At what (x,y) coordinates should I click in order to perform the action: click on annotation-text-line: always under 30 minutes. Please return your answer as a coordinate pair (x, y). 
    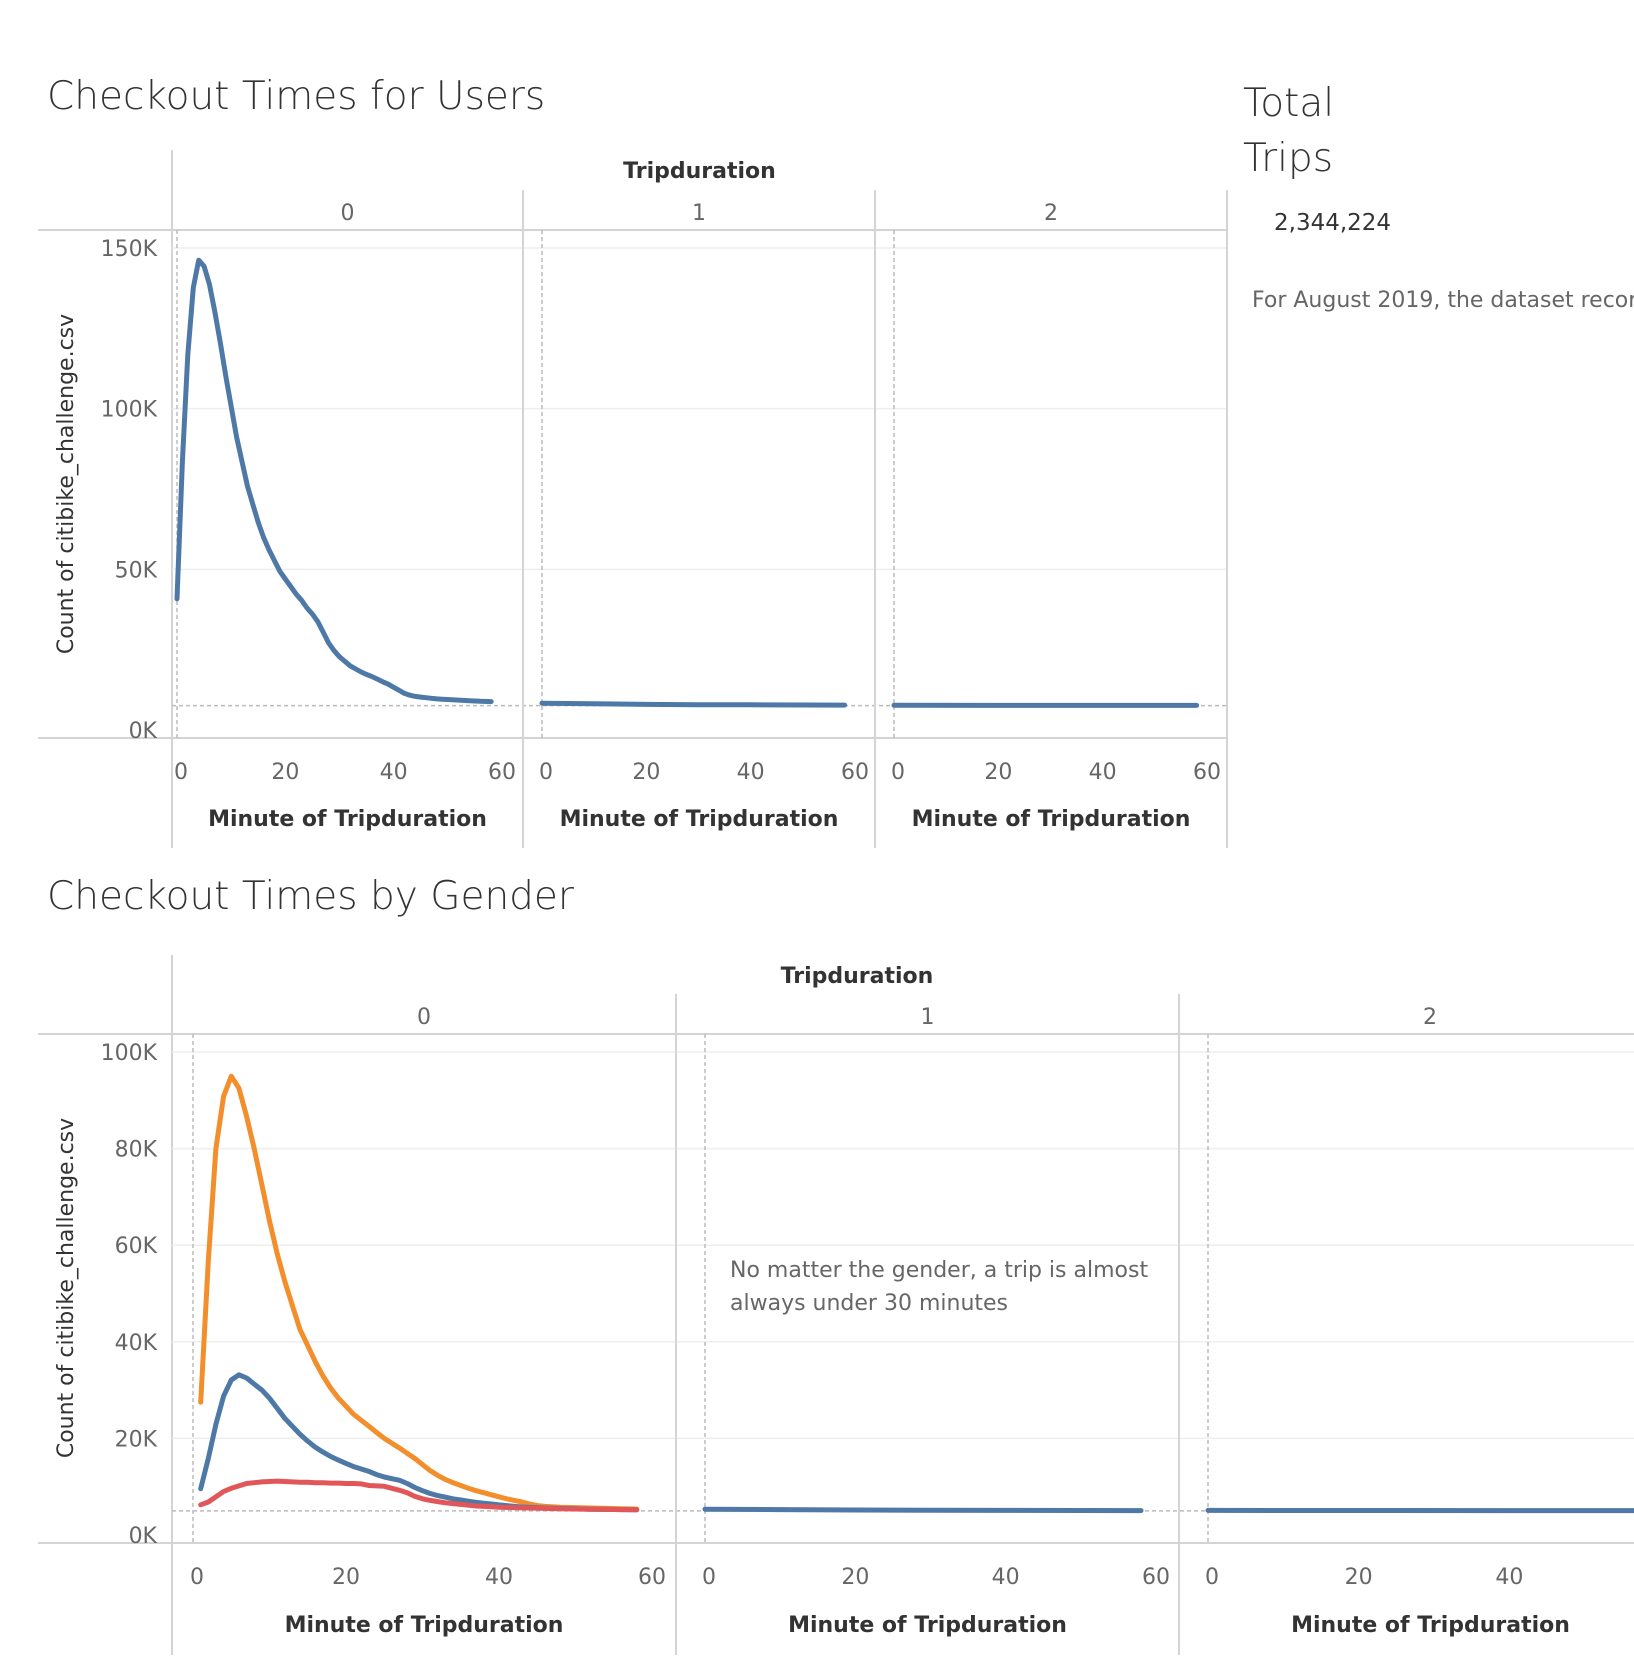
    Looking at the image, I should click on (869, 1303).